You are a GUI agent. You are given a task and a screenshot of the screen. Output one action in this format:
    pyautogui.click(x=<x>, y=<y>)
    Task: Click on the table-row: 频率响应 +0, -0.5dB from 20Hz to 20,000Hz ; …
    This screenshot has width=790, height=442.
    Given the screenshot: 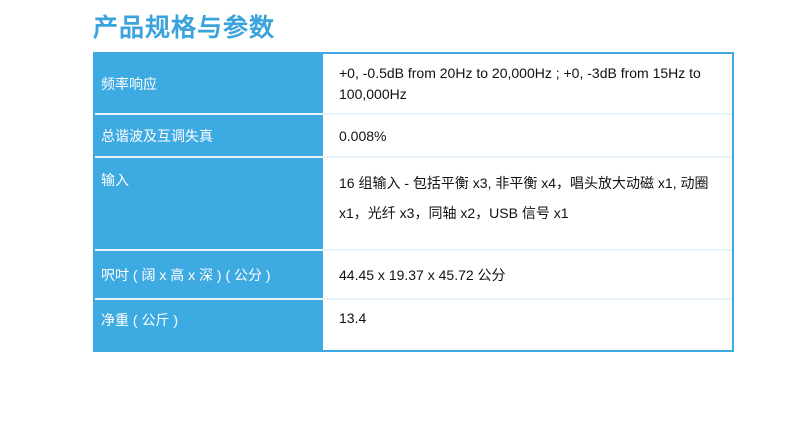 What is the action you would take?
    pyautogui.click(x=413, y=84)
    